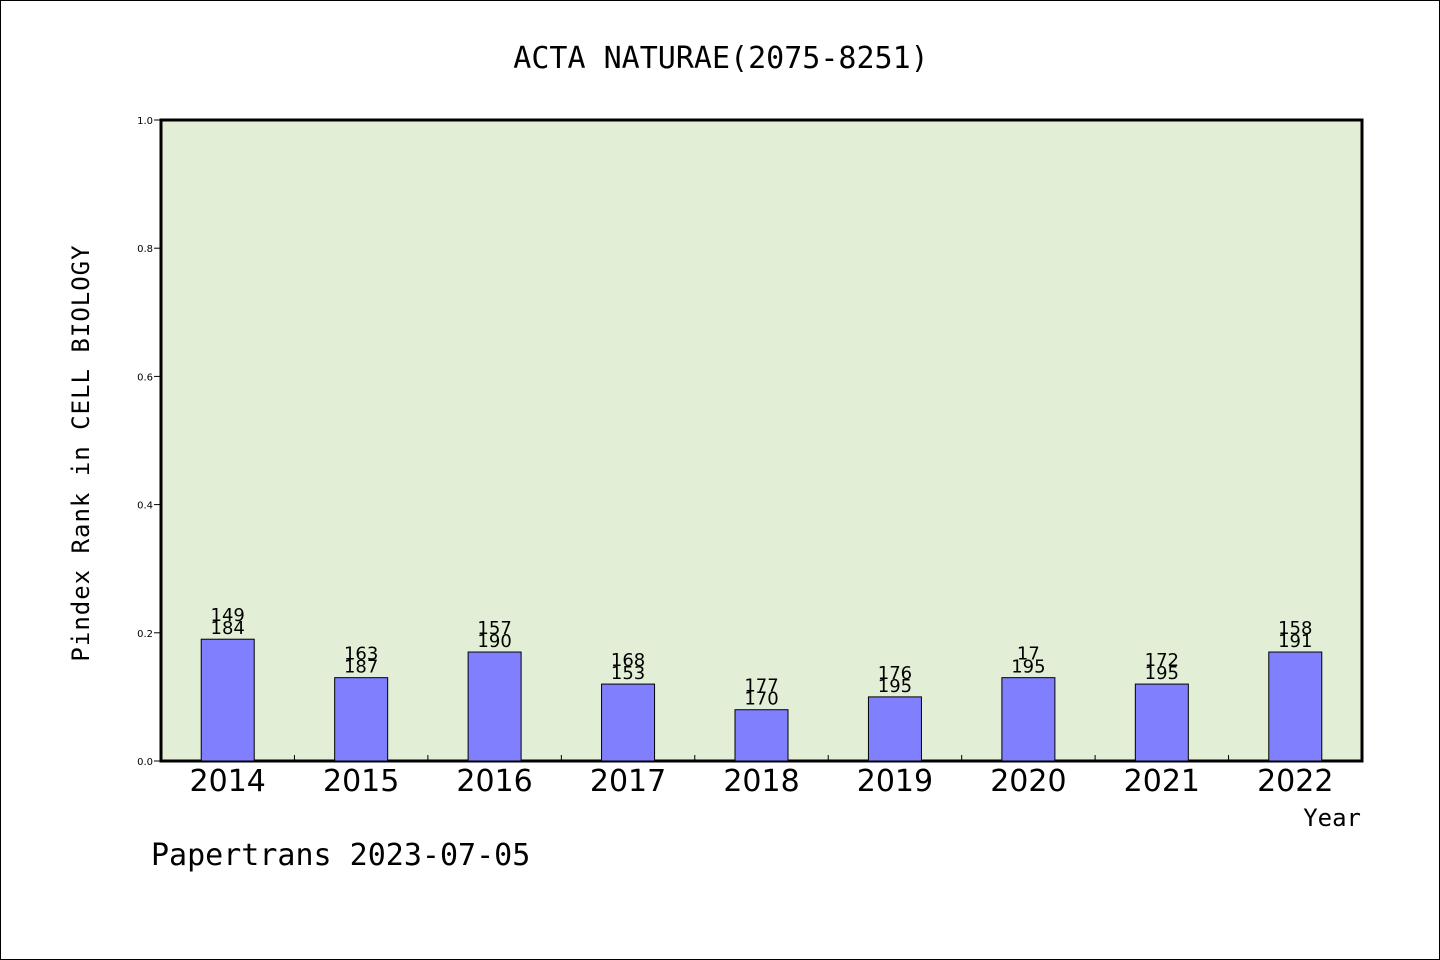 The width and height of the screenshot is (1440, 960). I want to click on x-axis-label: Year, so click(1332, 818).